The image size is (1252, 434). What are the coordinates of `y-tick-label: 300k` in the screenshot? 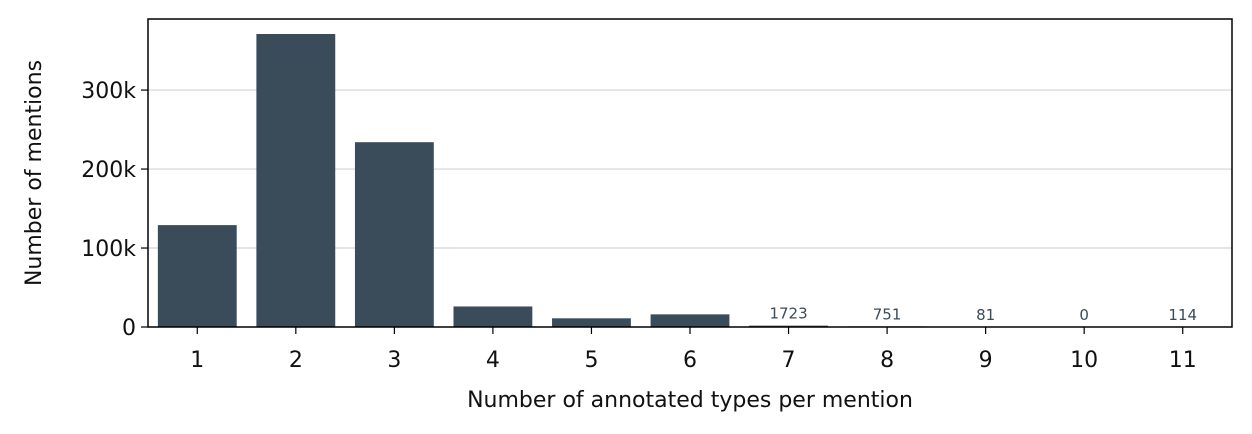 It's located at (108, 91).